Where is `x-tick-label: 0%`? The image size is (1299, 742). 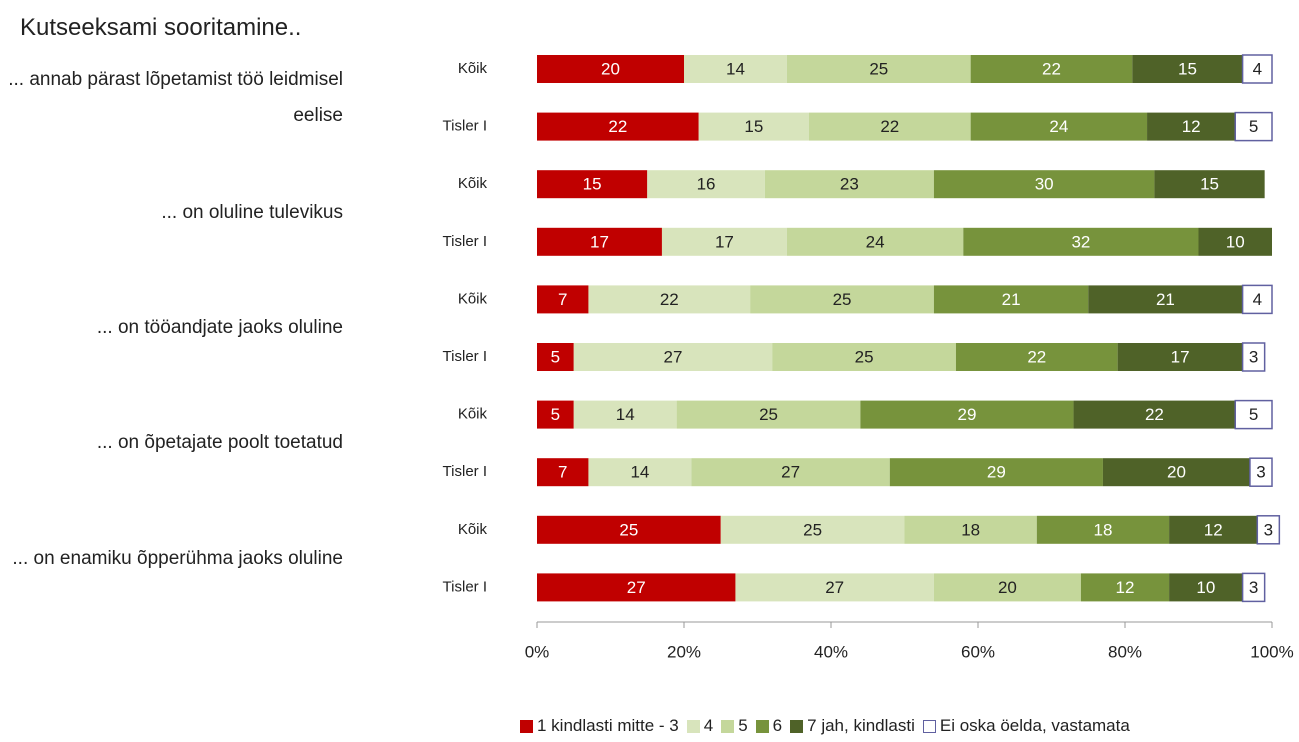 x-tick-label: 0% is located at coordinates (537, 651).